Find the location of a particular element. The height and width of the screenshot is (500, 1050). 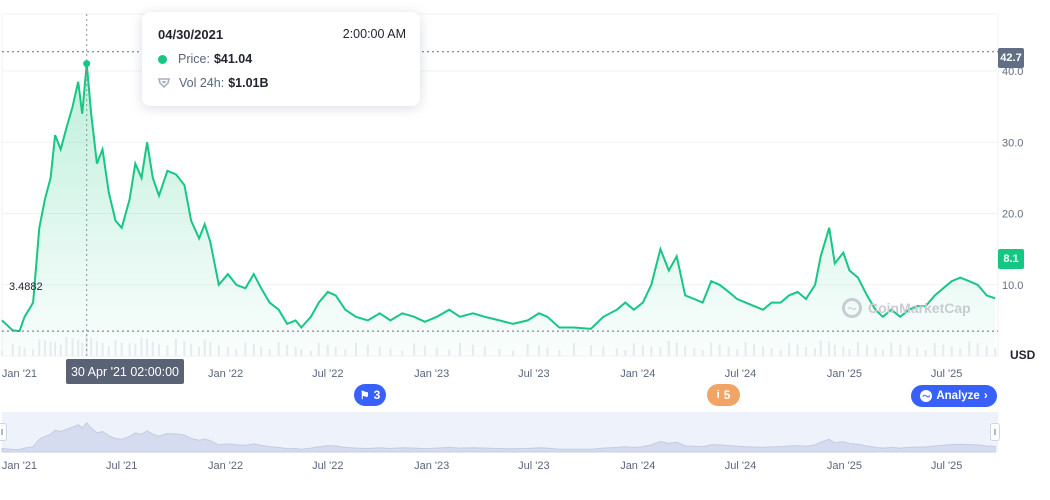

last-price-tag: 8.1 is located at coordinates (1011, 259).